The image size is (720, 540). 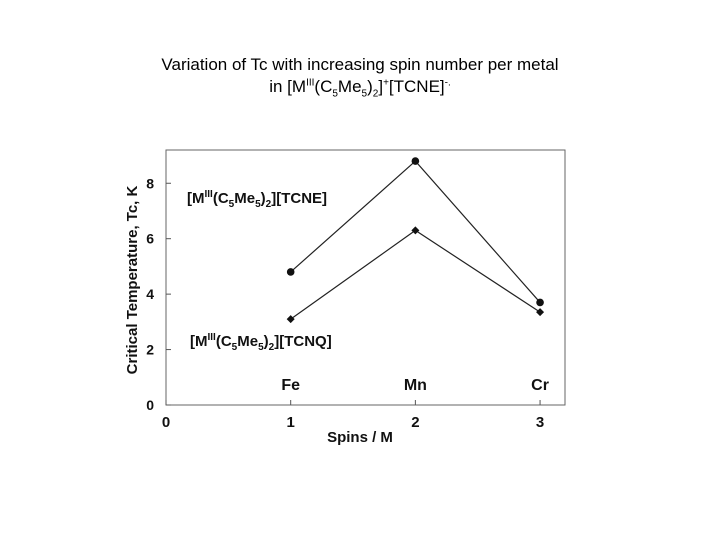 What do you see at coordinates (150, 405) in the screenshot?
I see `y-tick-label: 0` at bounding box center [150, 405].